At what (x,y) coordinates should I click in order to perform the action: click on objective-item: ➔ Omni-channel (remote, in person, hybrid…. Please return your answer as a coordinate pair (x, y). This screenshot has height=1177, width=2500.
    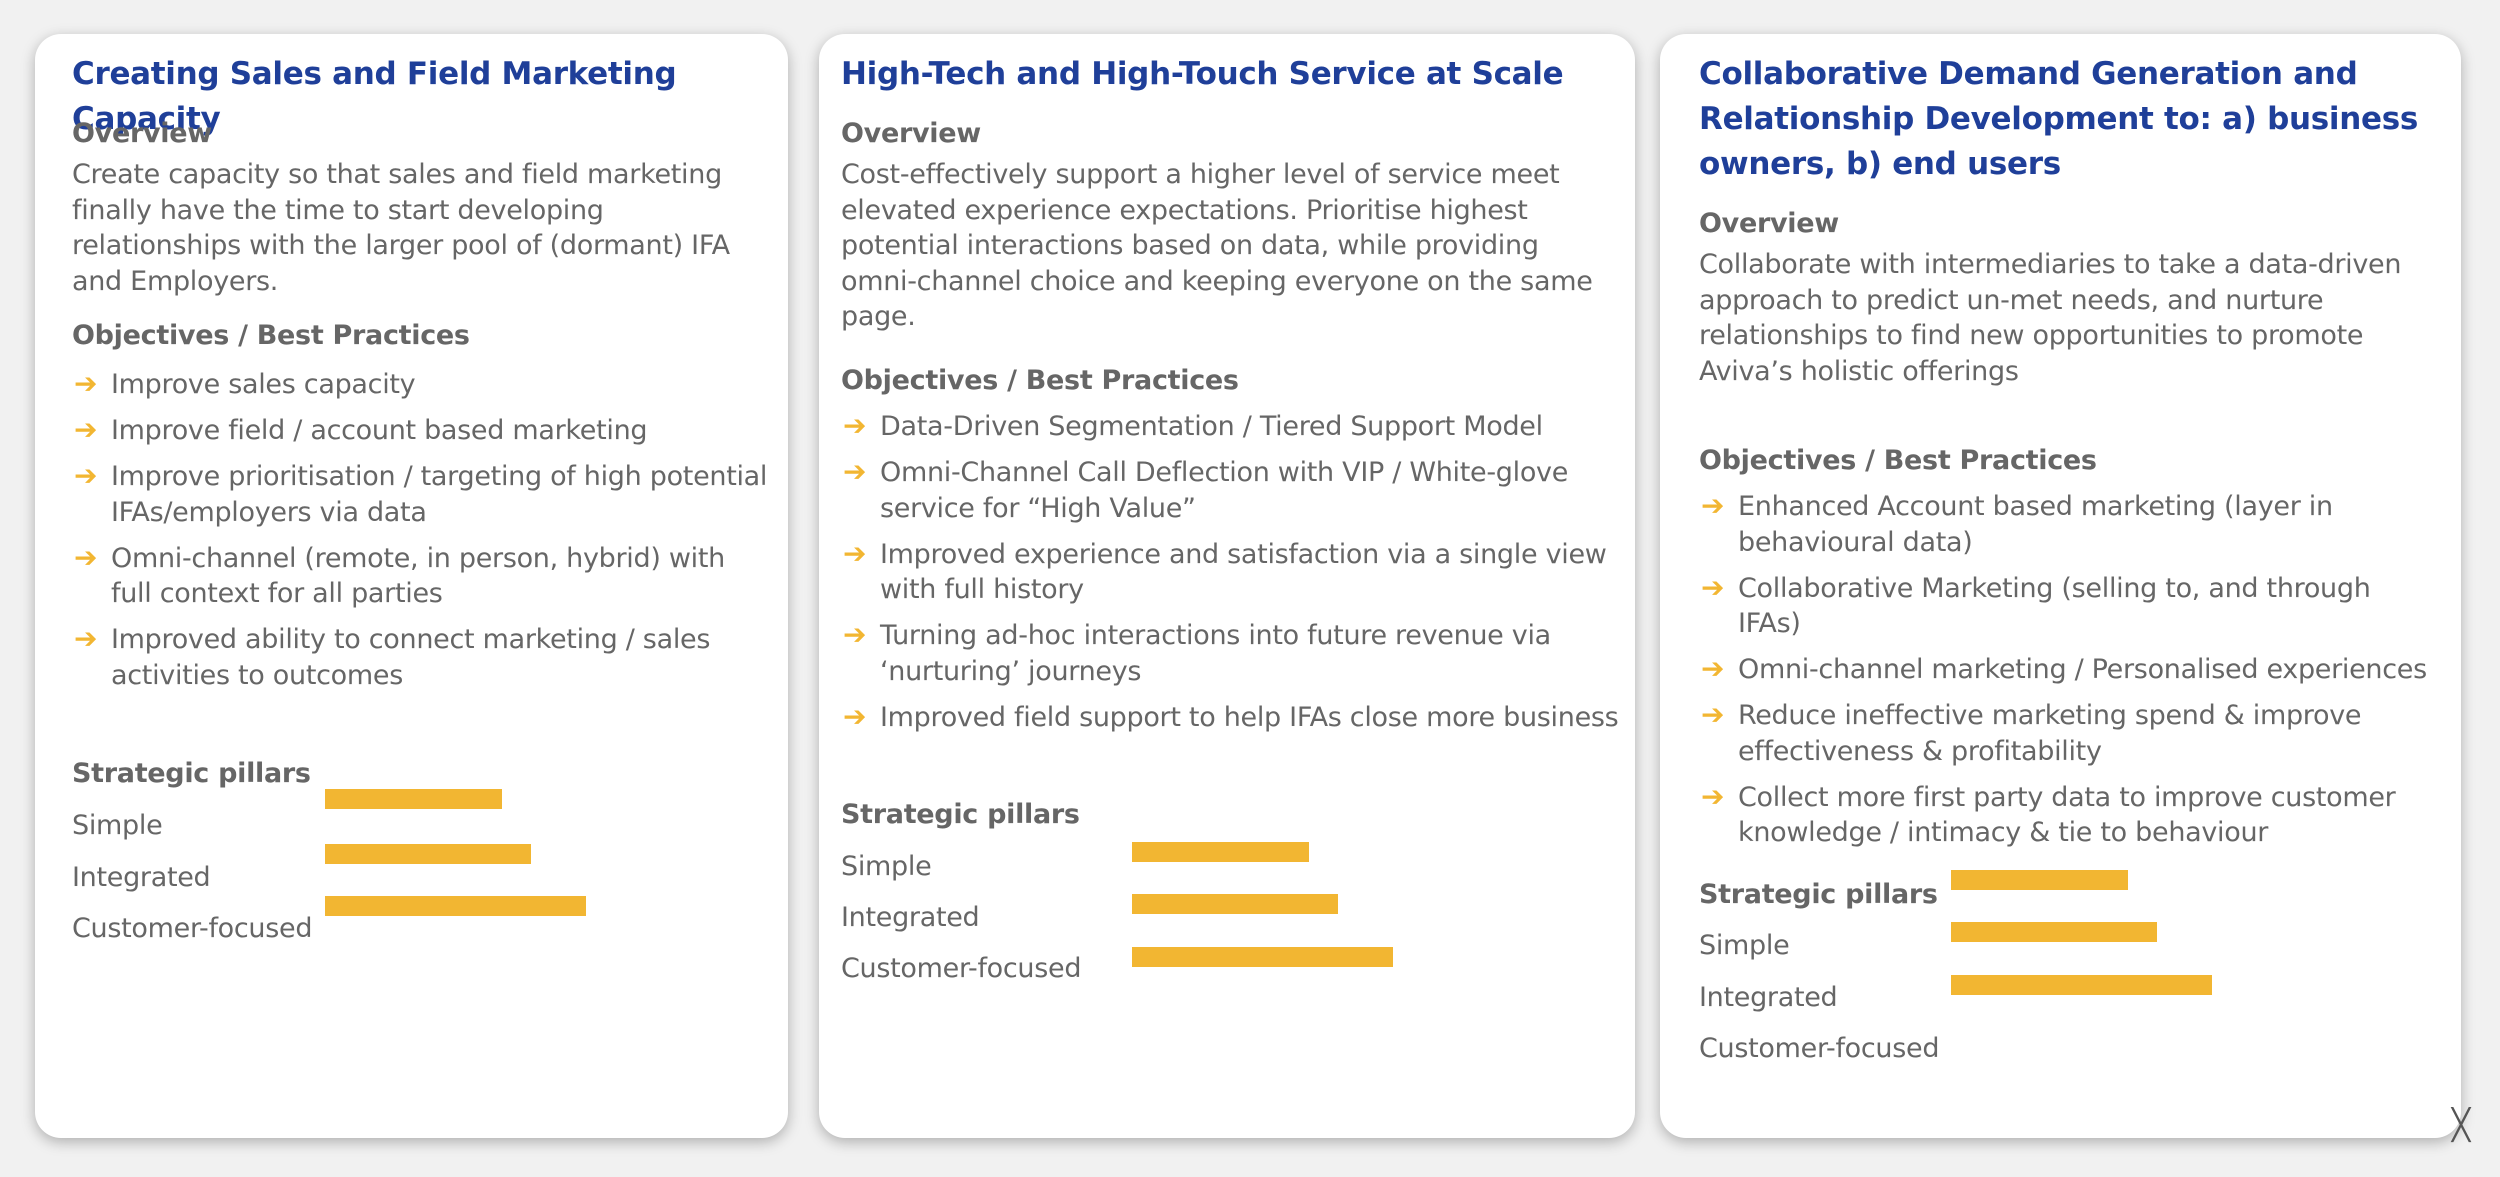
    Looking at the image, I should click on (422, 576).